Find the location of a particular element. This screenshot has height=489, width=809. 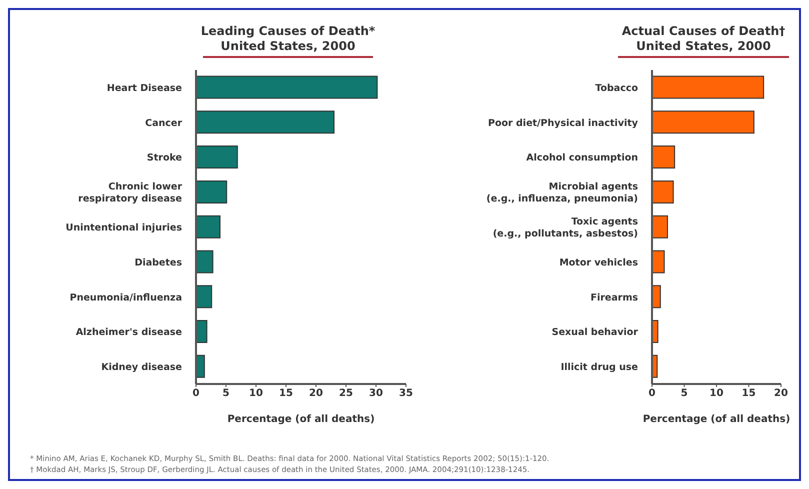

chart-title: Leading Causes of Death* is located at coordinates (288, 31).